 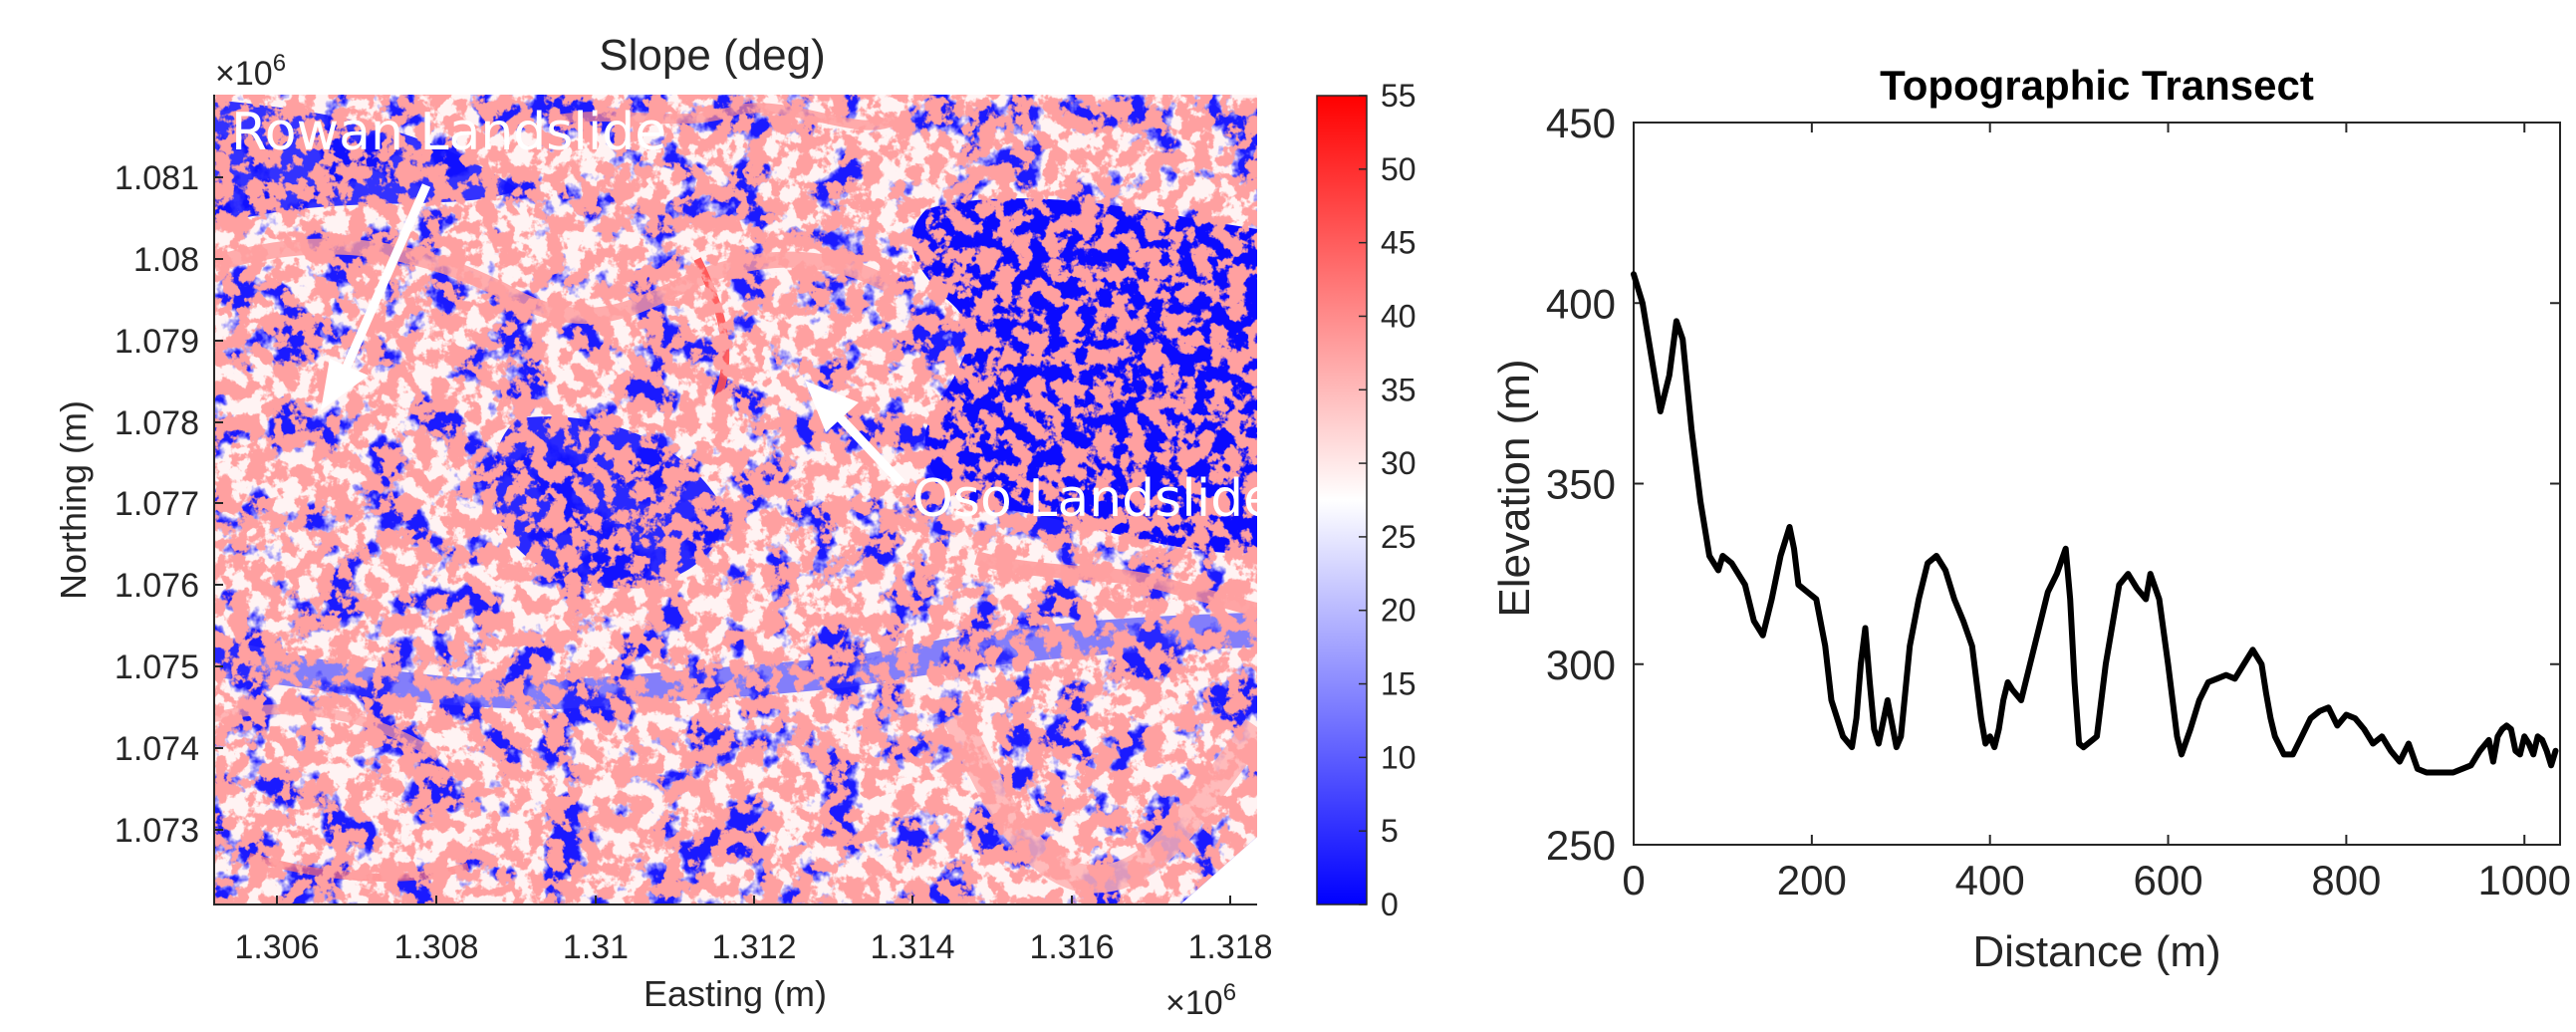 I want to click on colorbar-tick-label: 15, so click(x=1399, y=684).